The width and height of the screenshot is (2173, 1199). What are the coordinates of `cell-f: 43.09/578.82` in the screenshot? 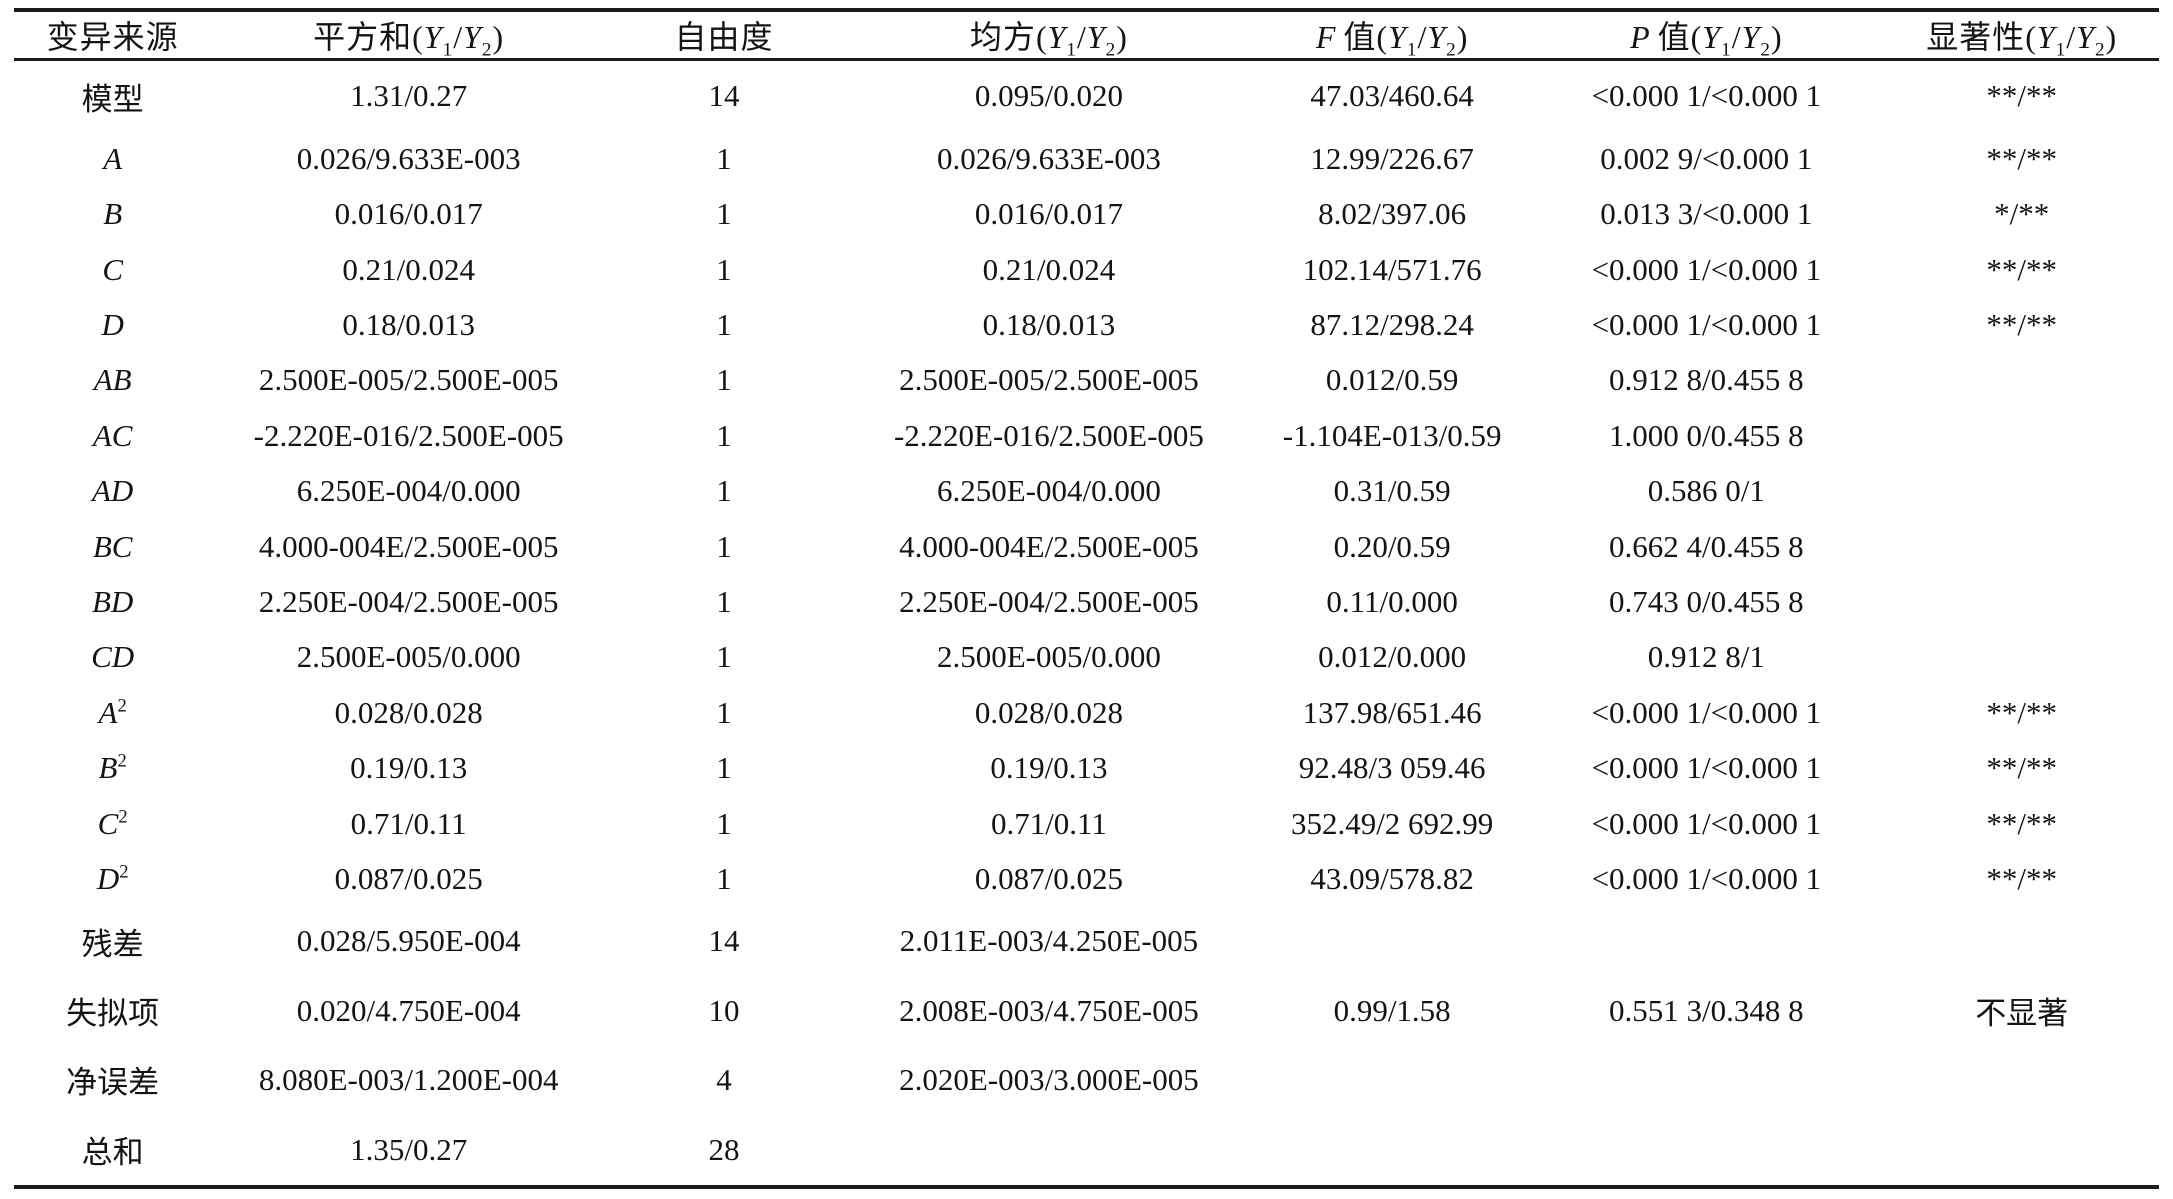 It's located at (1392, 879).